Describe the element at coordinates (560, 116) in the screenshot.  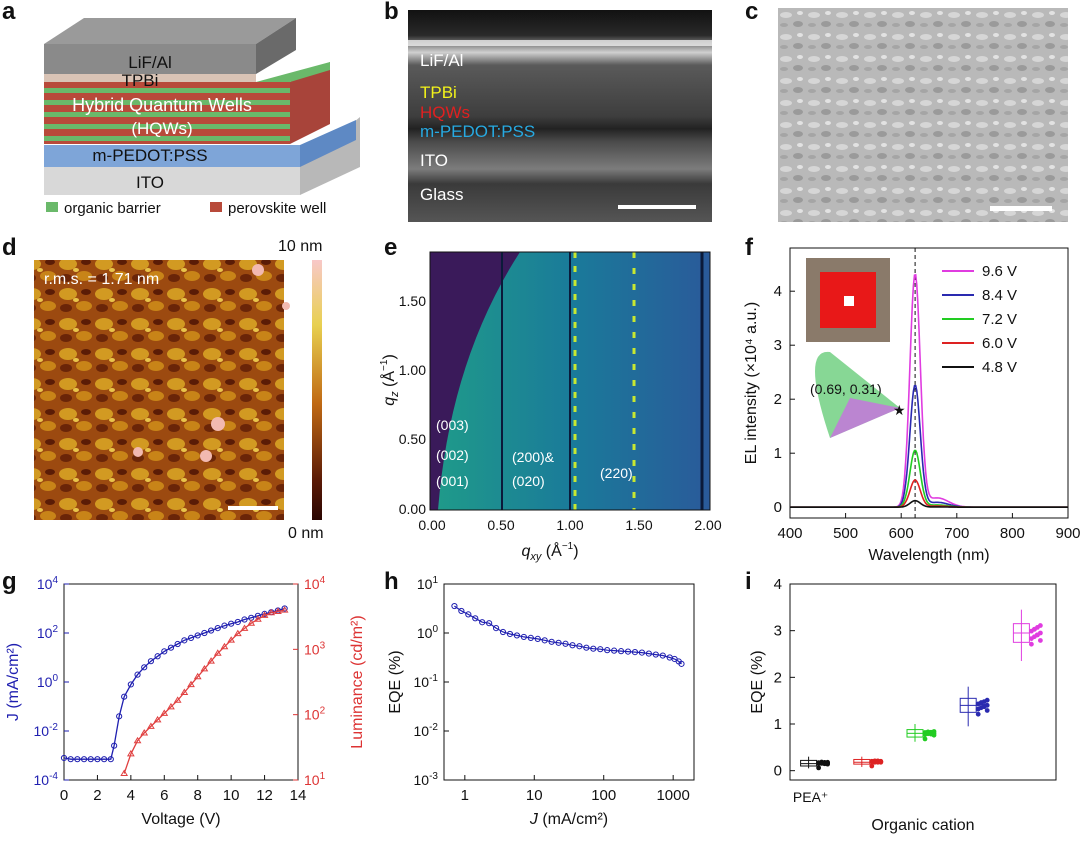
I see `sem-cross-section: LiF/Al TPBi HQWs m-PEDOT:PSS ITO Glass` at that location.